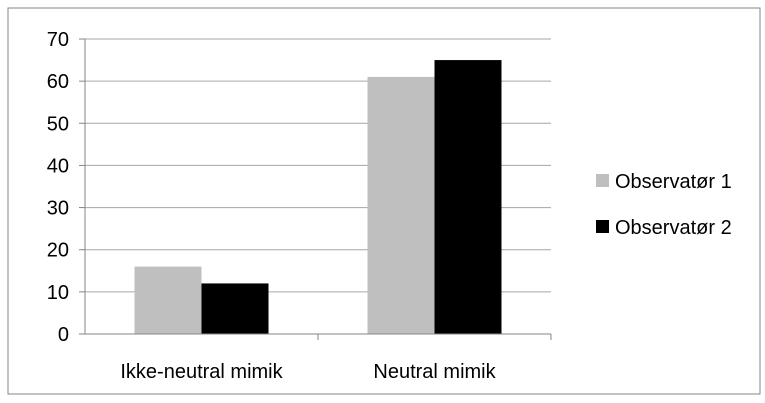 The height and width of the screenshot is (403, 765). Describe the element at coordinates (58, 40) in the screenshot. I see `y-tick-label: 70` at that location.